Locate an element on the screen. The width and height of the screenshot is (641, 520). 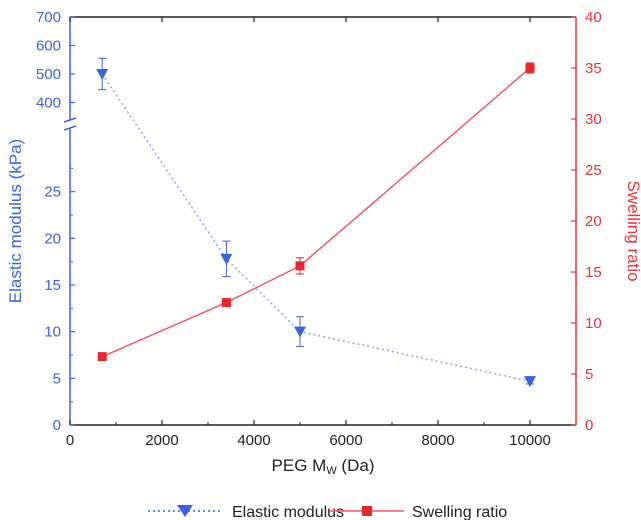
y-right-tick-label: 30 is located at coordinates (593, 119).